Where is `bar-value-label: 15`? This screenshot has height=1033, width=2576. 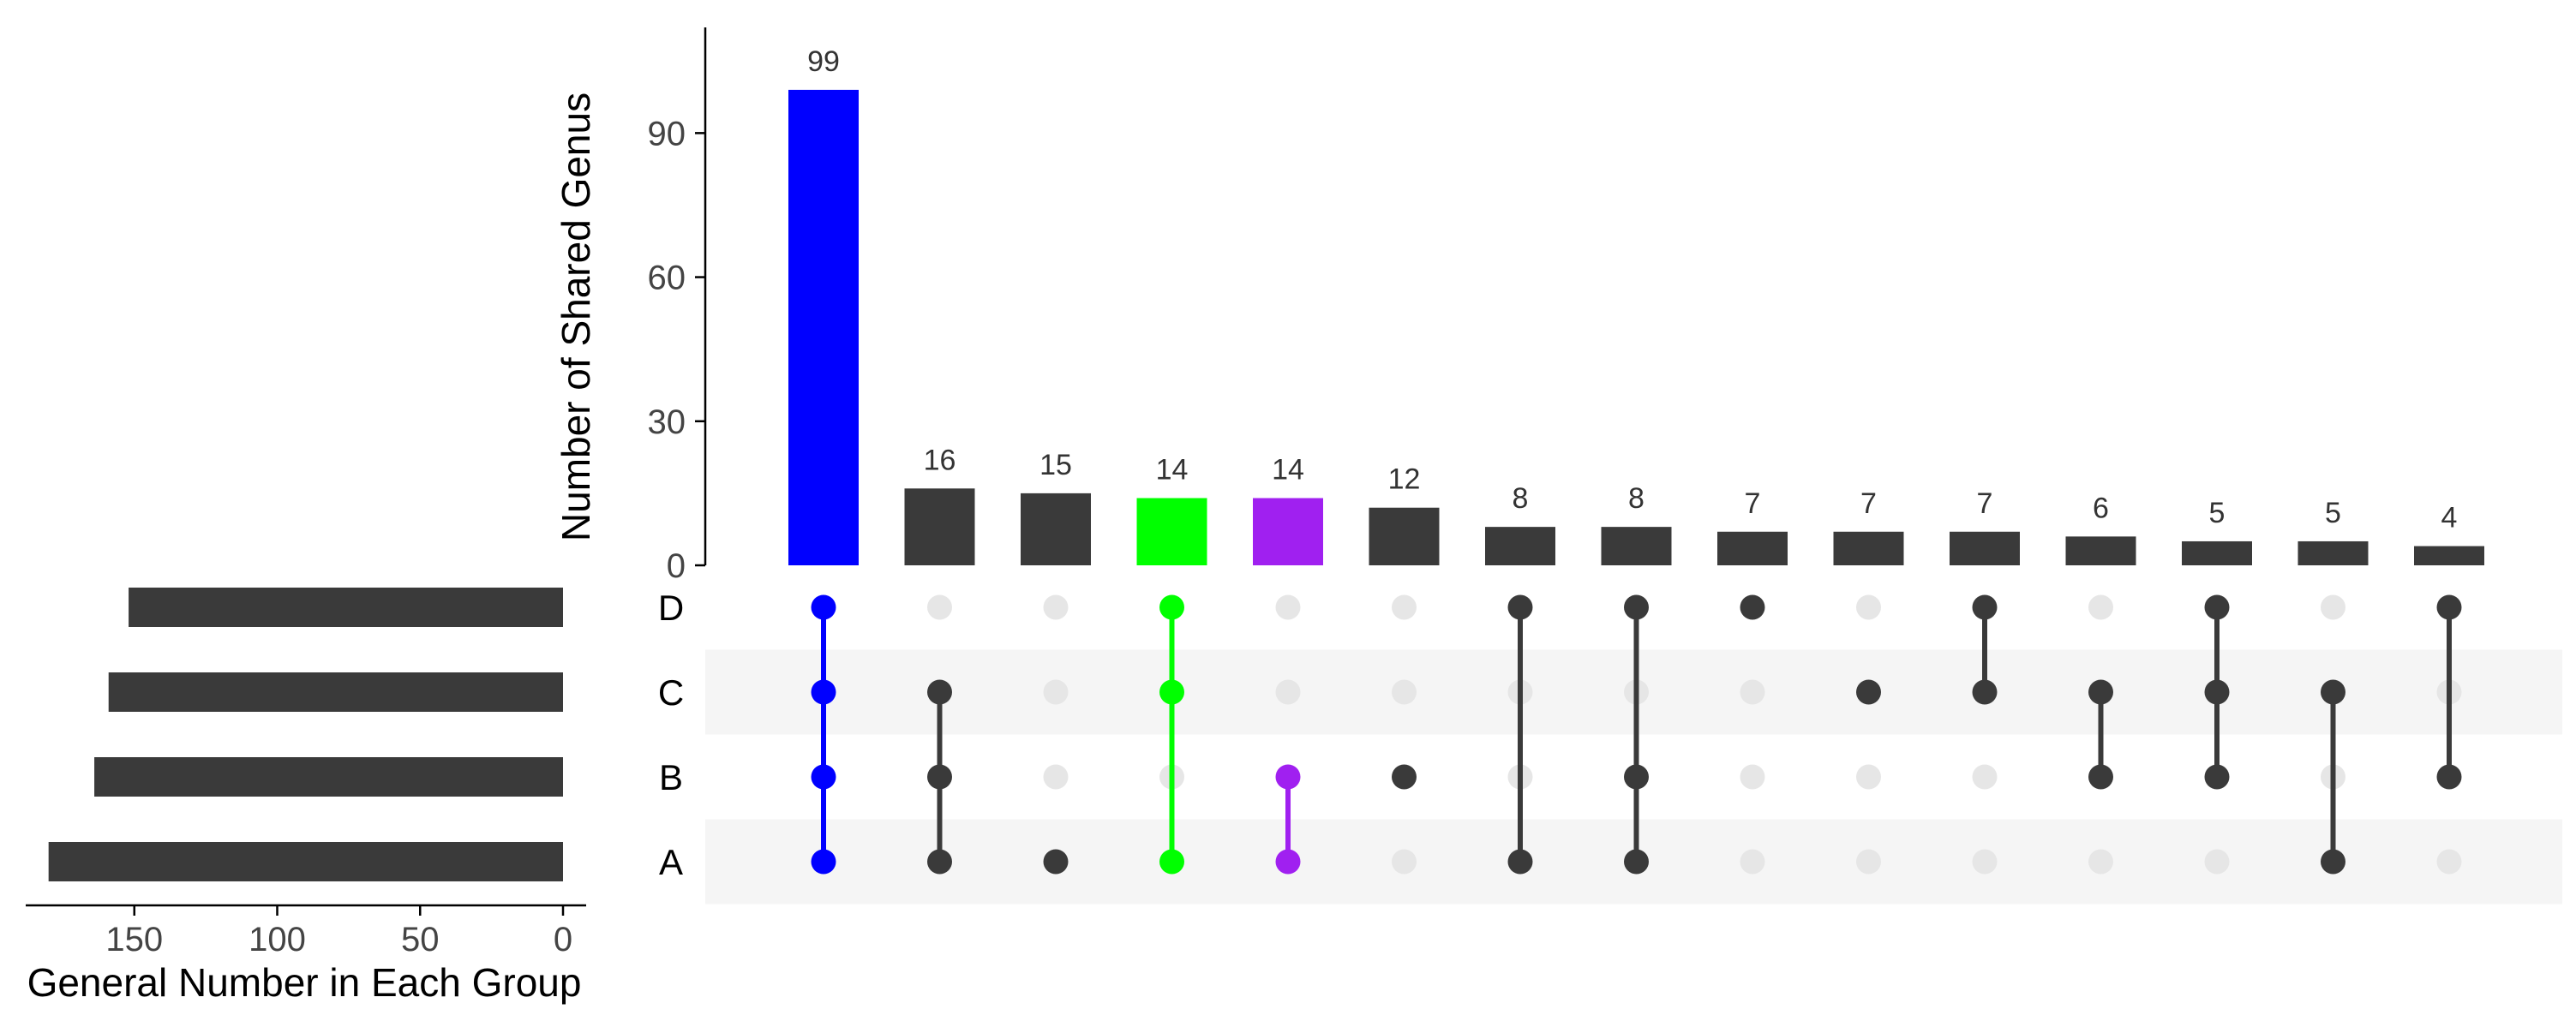
bar-value-label: 15 is located at coordinates (1055, 465).